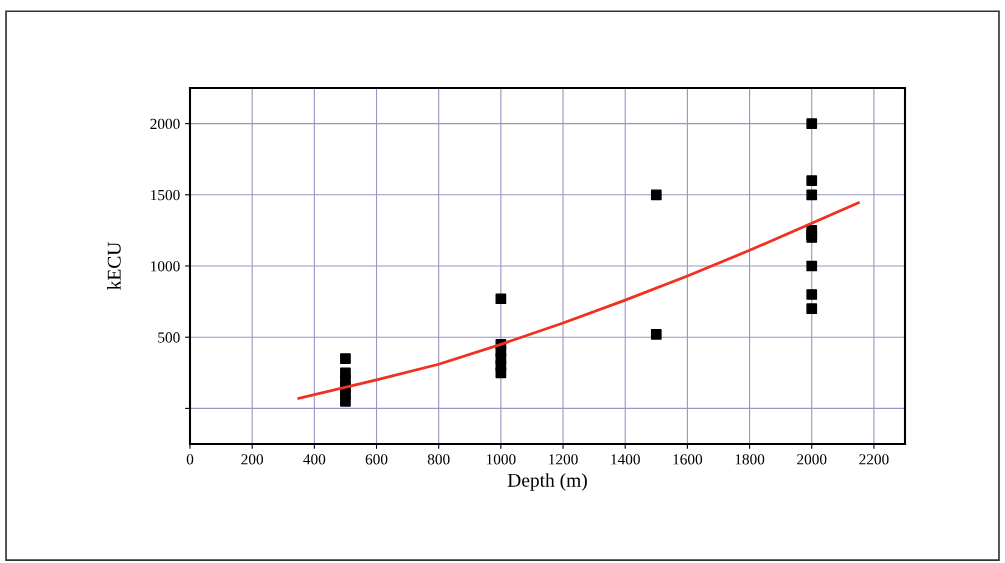  What do you see at coordinates (563, 459) in the screenshot?
I see `x-tick-label: 1200` at bounding box center [563, 459].